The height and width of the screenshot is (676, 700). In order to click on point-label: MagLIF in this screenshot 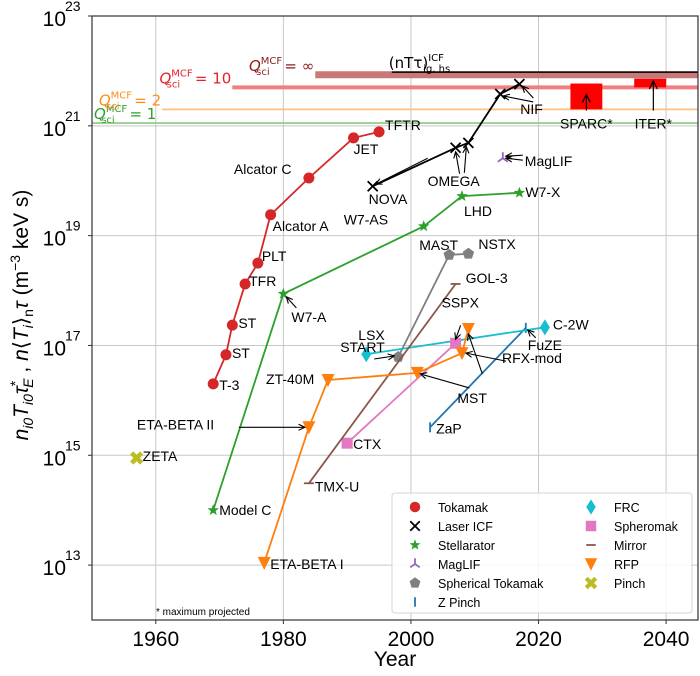, I will do `click(548, 161)`.